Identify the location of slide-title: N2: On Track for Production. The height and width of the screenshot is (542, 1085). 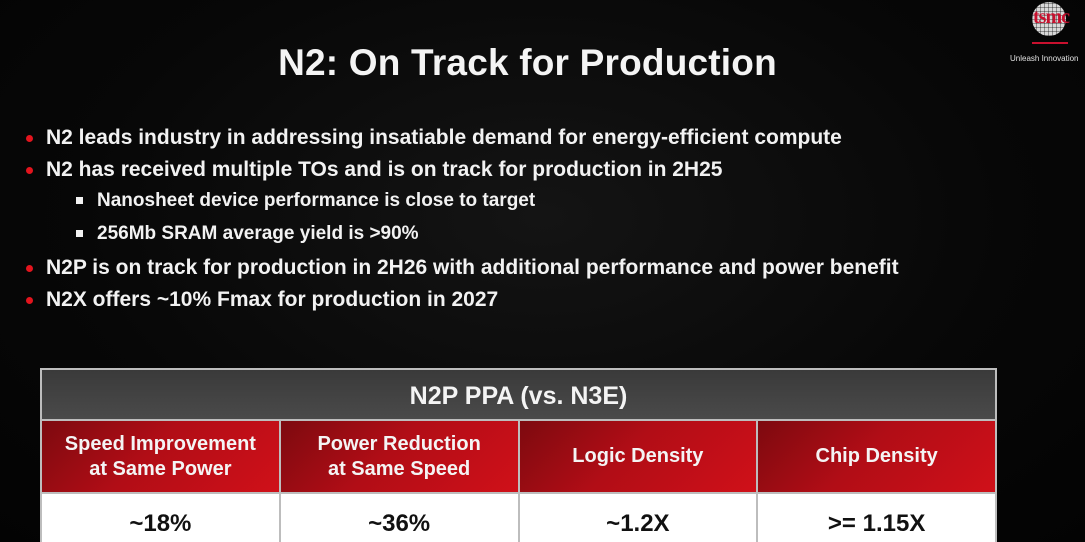
(527, 62).